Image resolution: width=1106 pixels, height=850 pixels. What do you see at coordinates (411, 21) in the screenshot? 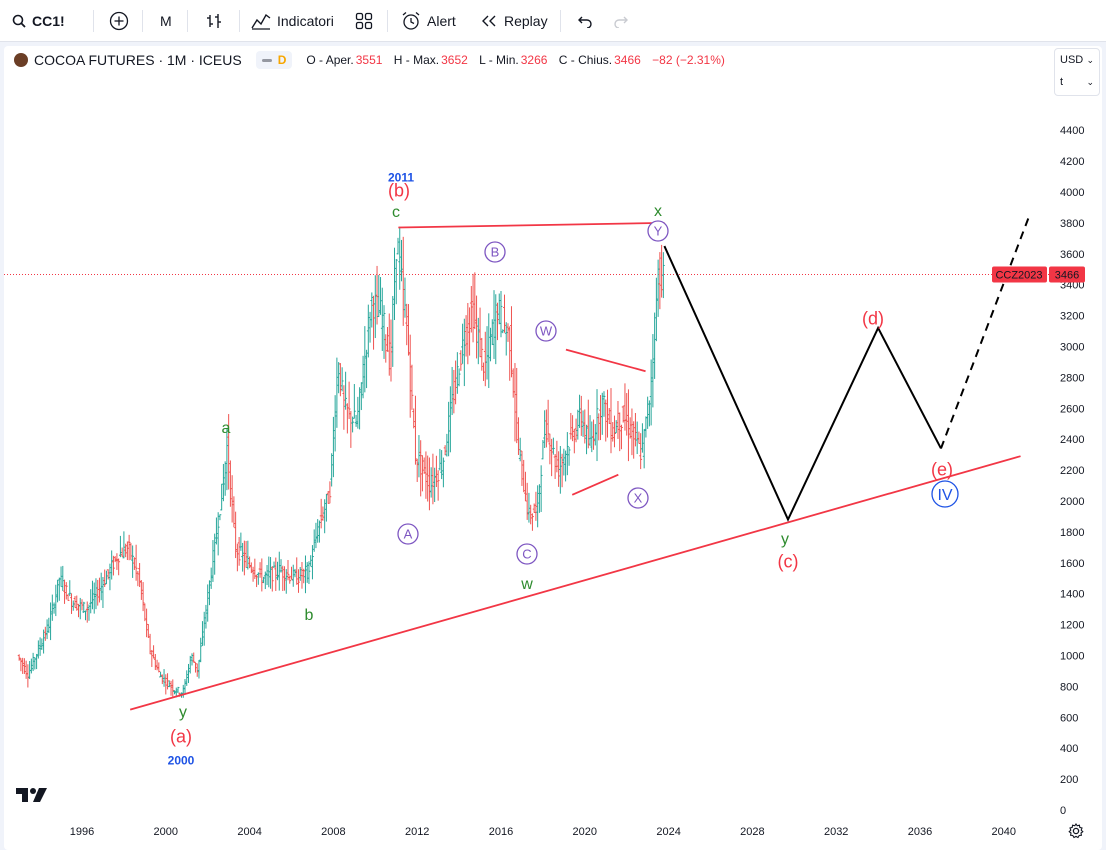
I see `alarm-clock-icon` at bounding box center [411, 21].